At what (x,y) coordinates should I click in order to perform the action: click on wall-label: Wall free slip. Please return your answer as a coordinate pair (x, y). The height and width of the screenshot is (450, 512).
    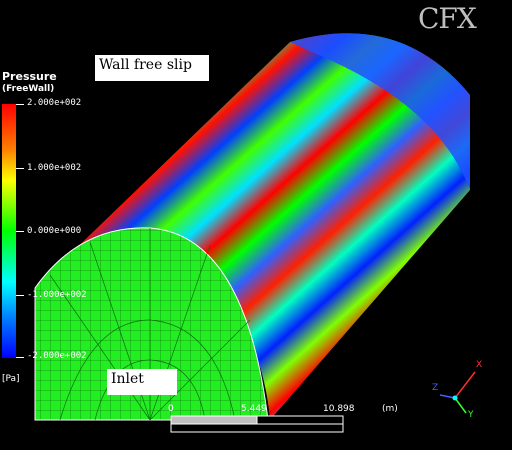
    Looking at the image, I should click on (152, 68).